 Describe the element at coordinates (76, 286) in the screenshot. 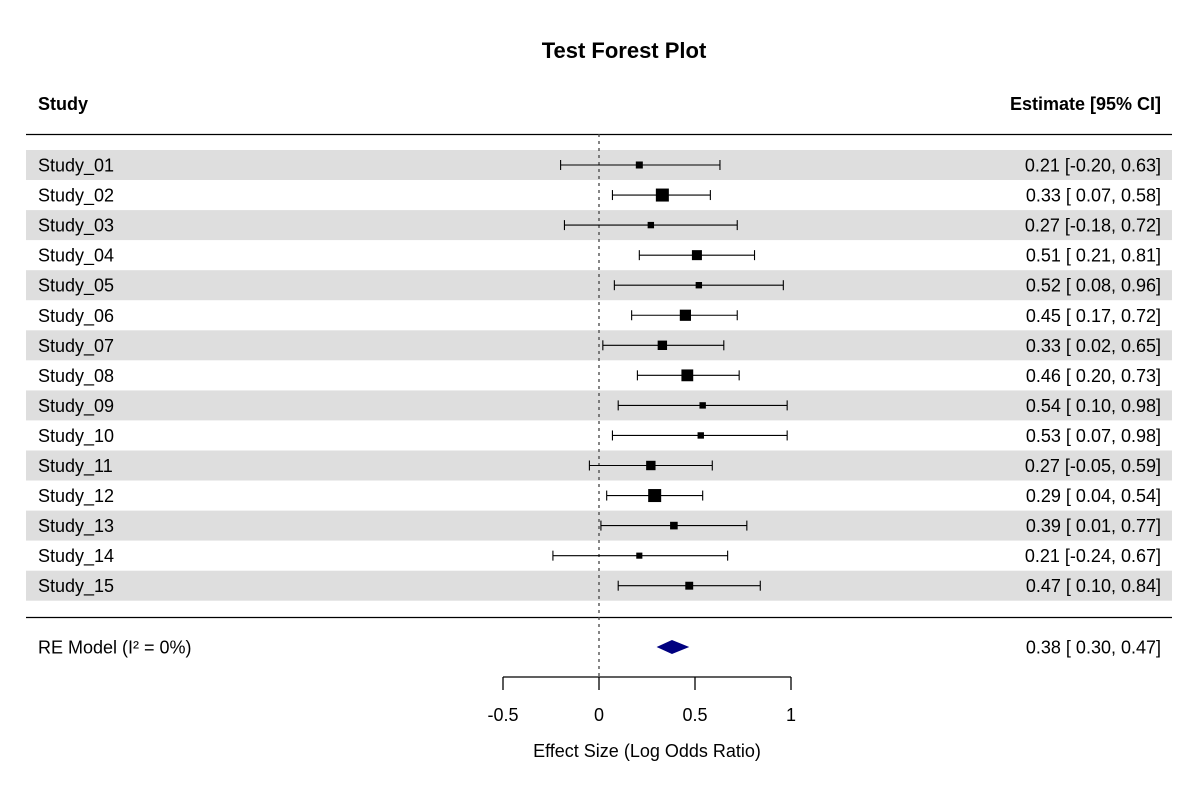

I see `study-label: Study_05` at that location.